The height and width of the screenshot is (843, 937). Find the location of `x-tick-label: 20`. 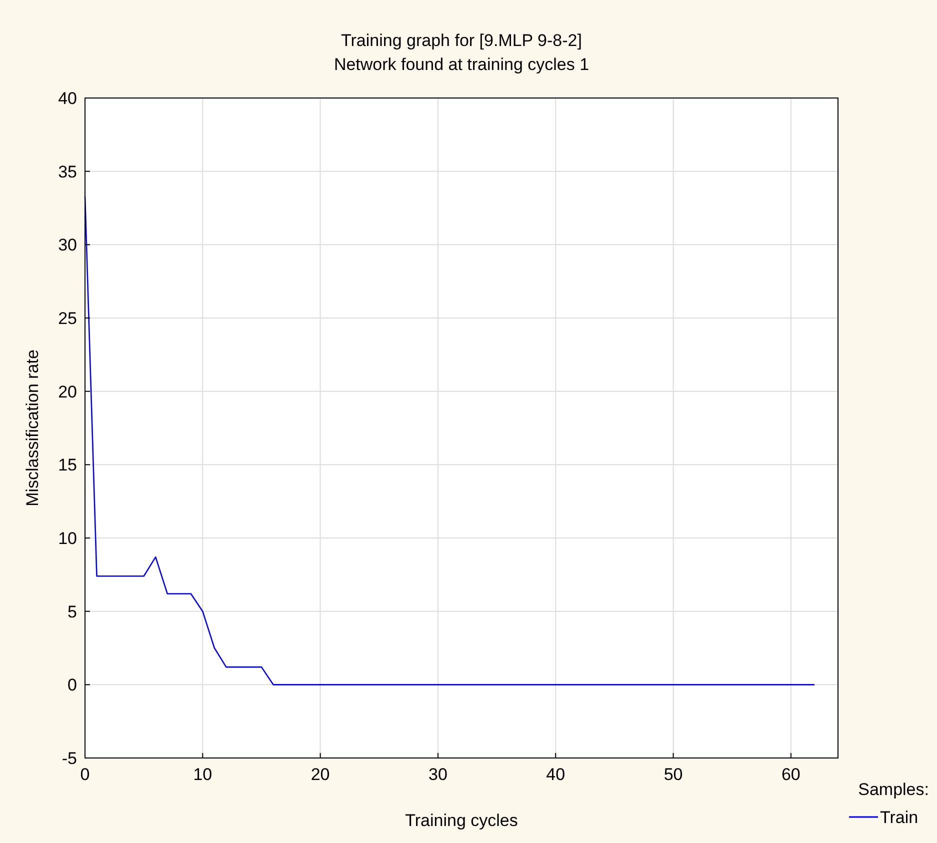

x-tick-label: 20 is located at coordinates (320, 774).